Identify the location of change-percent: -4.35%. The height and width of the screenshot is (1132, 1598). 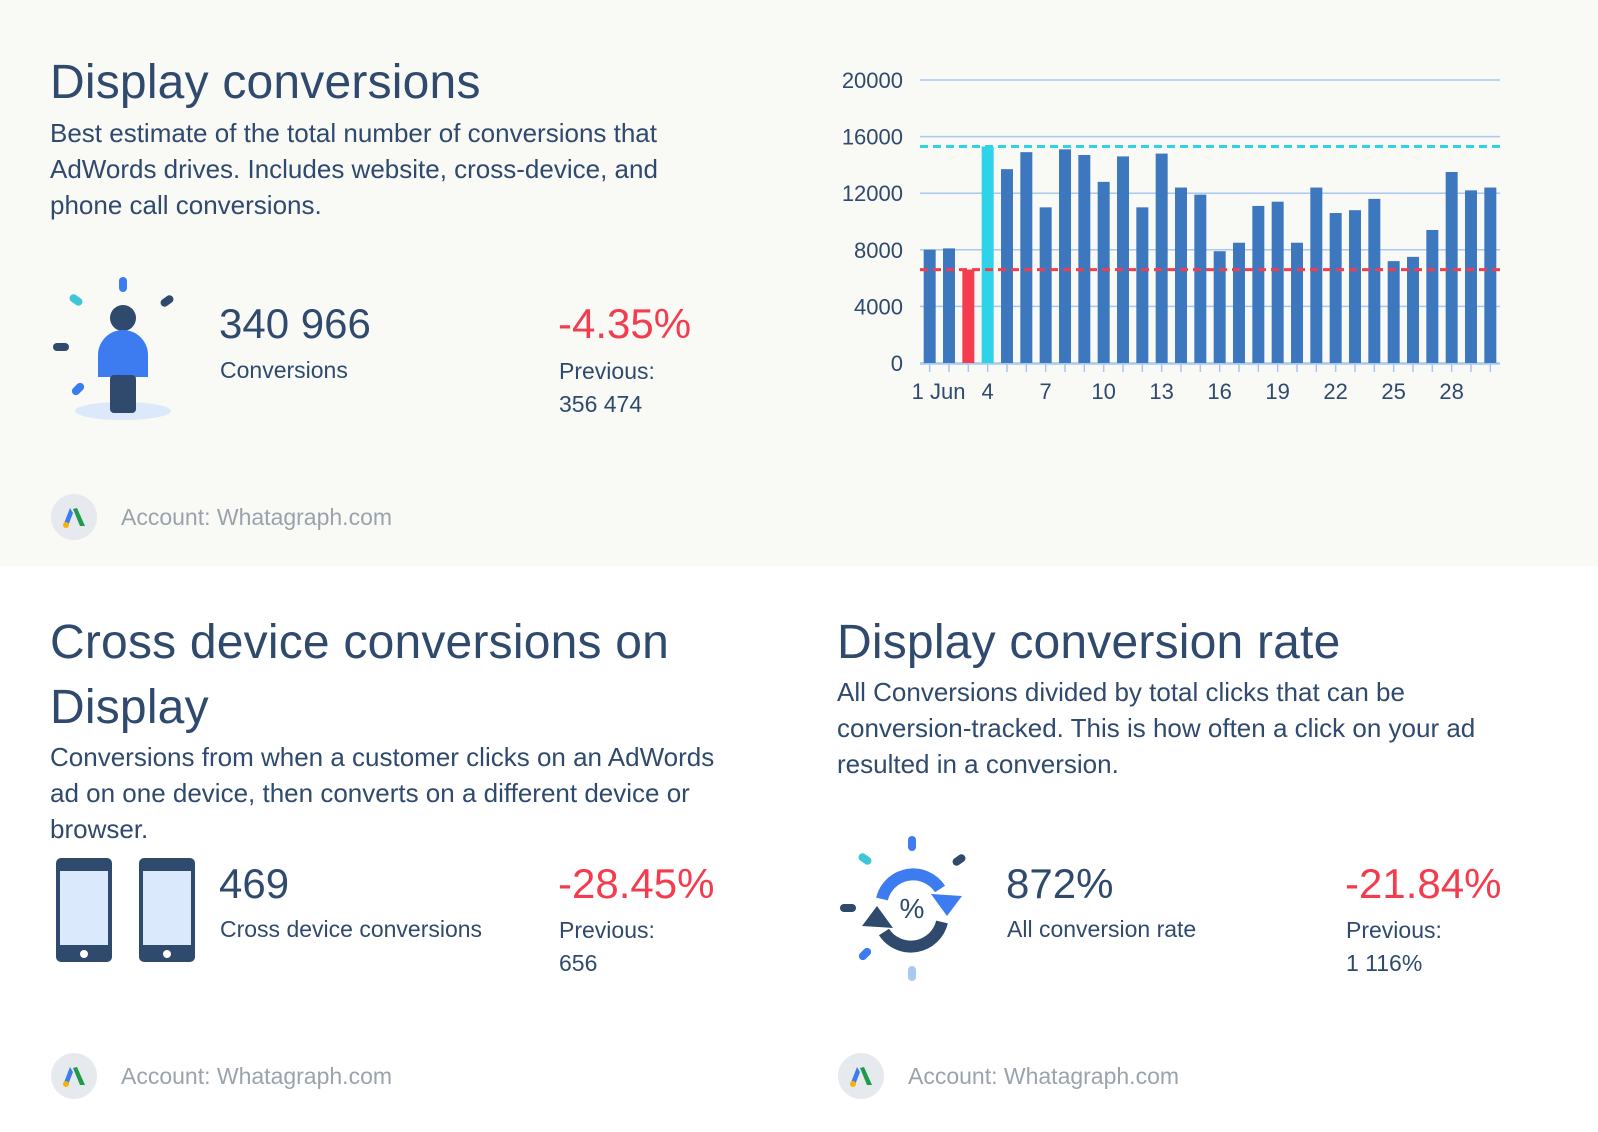
(625, 323).